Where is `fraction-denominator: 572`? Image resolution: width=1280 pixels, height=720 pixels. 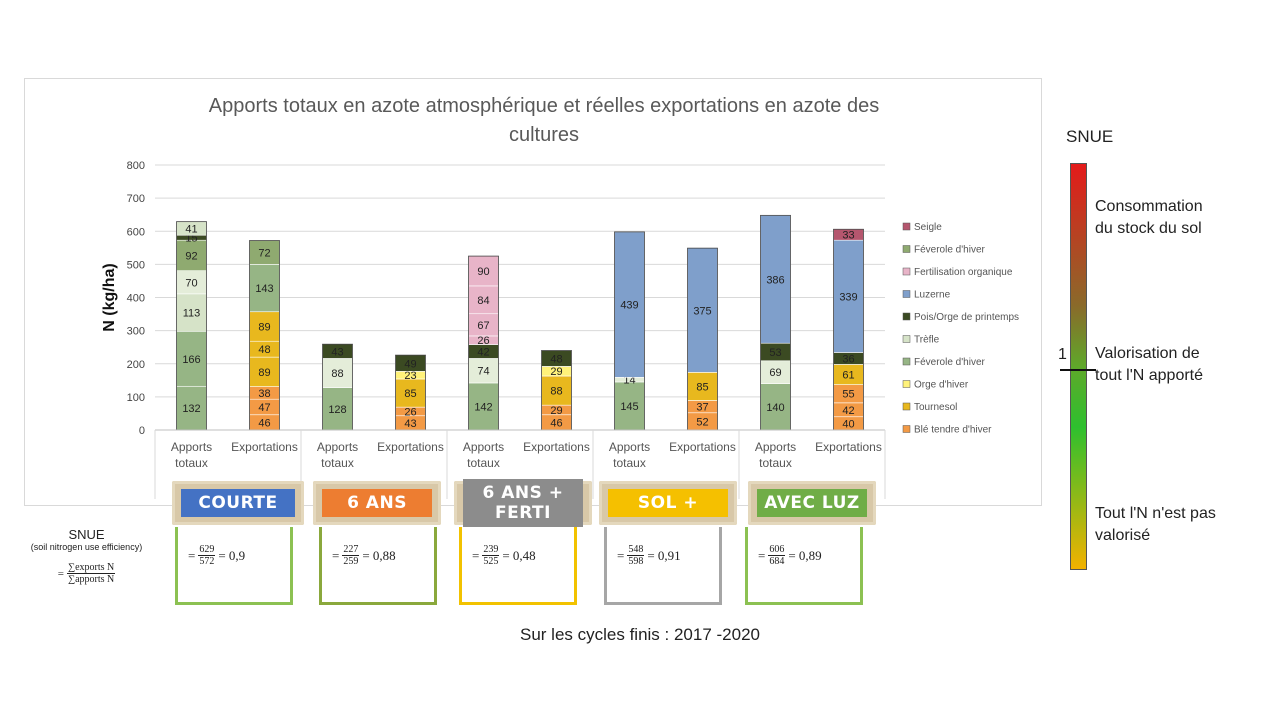 fraction-denominator: 572 is located at coordinates (207, 561).